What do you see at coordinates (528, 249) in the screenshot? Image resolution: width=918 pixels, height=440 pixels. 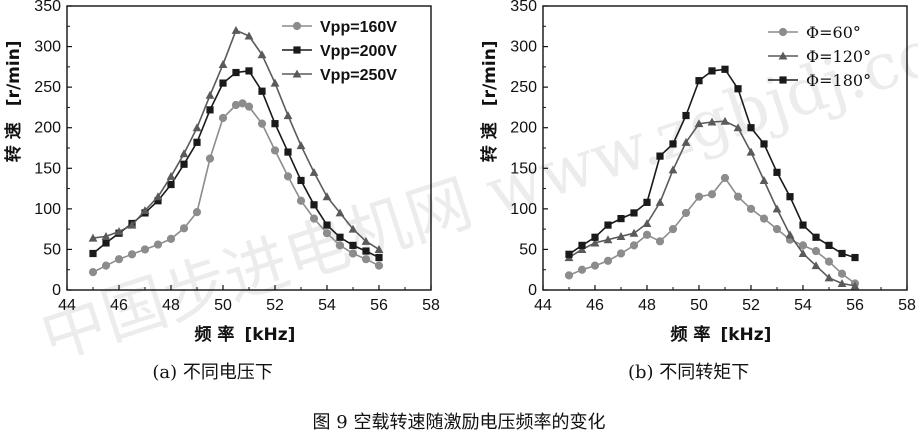 I see `chart-b-y-tick-label: 50` at bounding box center [528, 249].